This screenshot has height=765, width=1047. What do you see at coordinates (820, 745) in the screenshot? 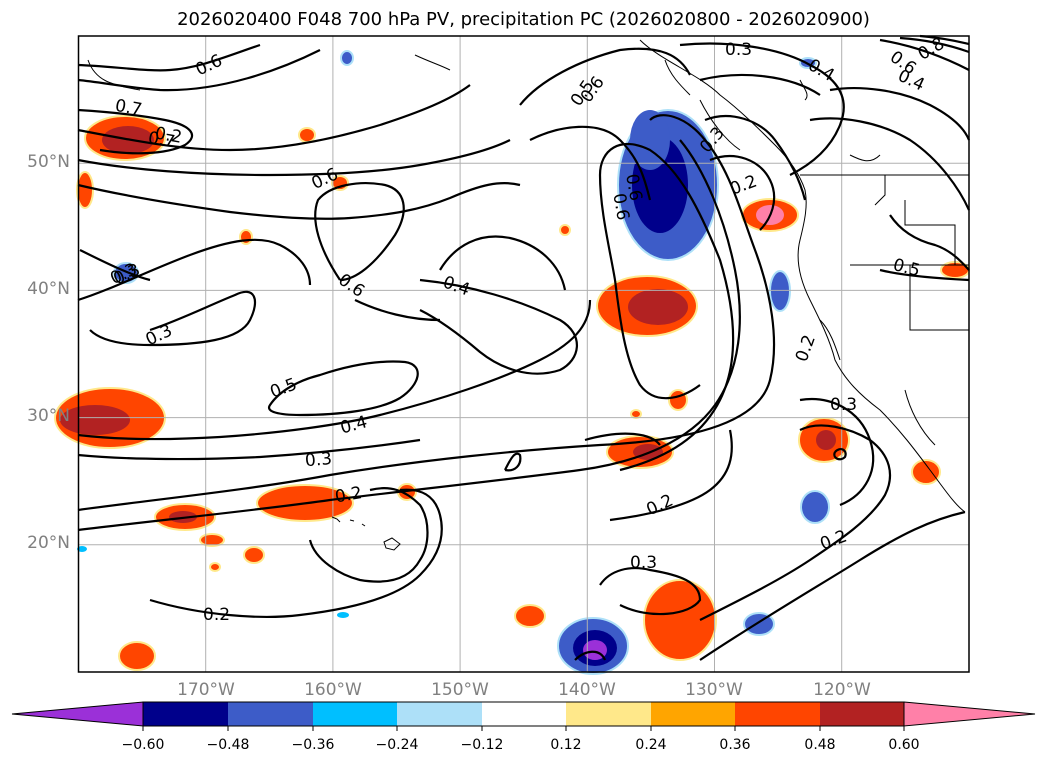
I see `colorbar-tick-label: 0.48` at bounding box center [820, 745].